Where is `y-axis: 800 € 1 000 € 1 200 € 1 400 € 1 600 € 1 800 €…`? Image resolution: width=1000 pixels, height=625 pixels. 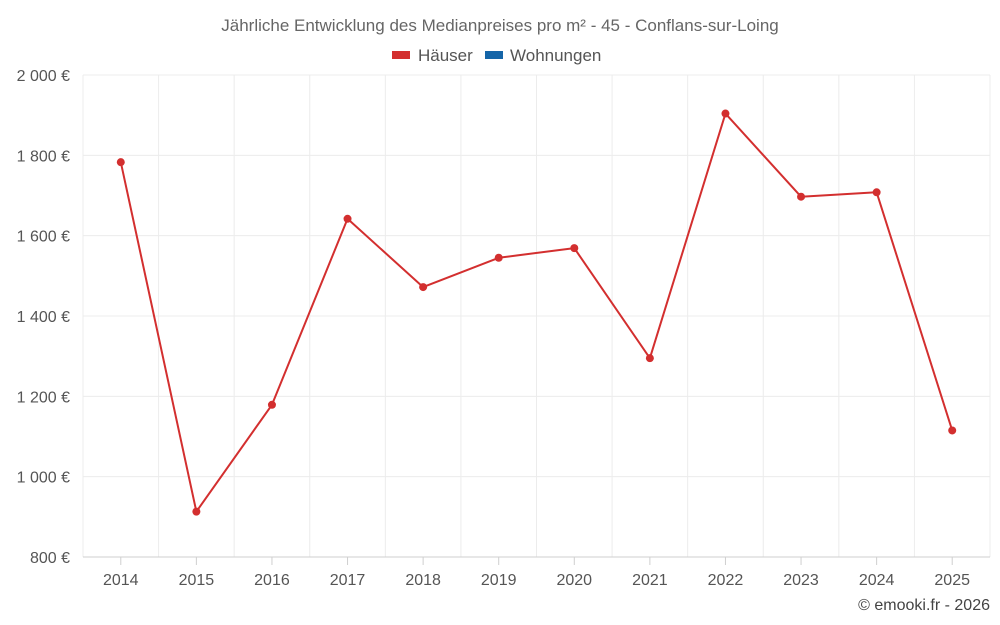
y-axis: 800 € 1 000 € 1 200 € 1 400 € 1 600 € 1 800 €… is located at coordinates (43, 317).